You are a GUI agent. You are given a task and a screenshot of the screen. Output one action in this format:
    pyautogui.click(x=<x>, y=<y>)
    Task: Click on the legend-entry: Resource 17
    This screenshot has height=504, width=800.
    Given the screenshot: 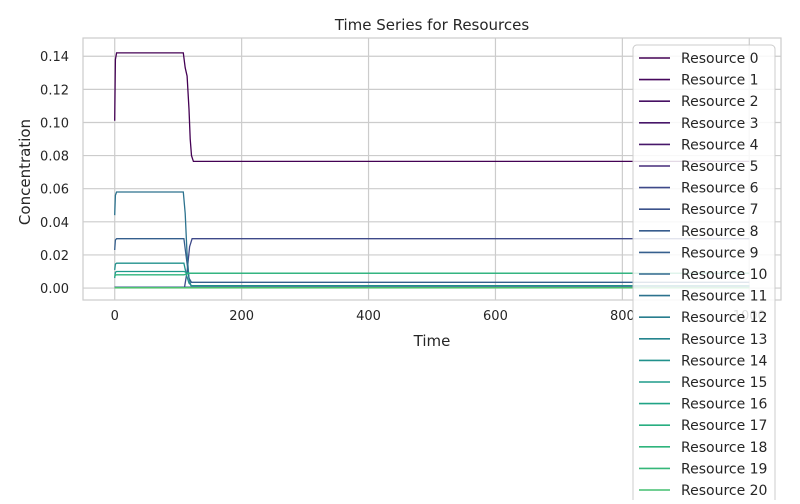 What is the action you would take?
    pyautogui.click(x=724, y=426)
    